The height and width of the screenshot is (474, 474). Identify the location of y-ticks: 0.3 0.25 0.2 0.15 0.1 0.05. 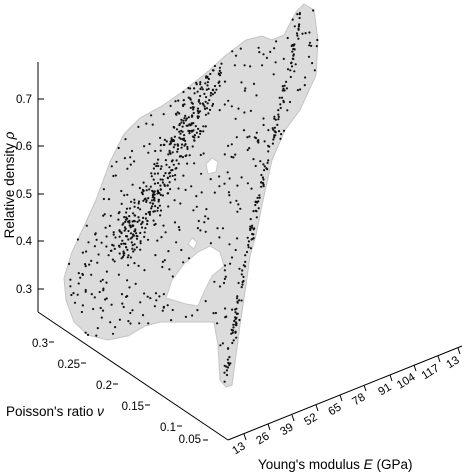
(120, 392).